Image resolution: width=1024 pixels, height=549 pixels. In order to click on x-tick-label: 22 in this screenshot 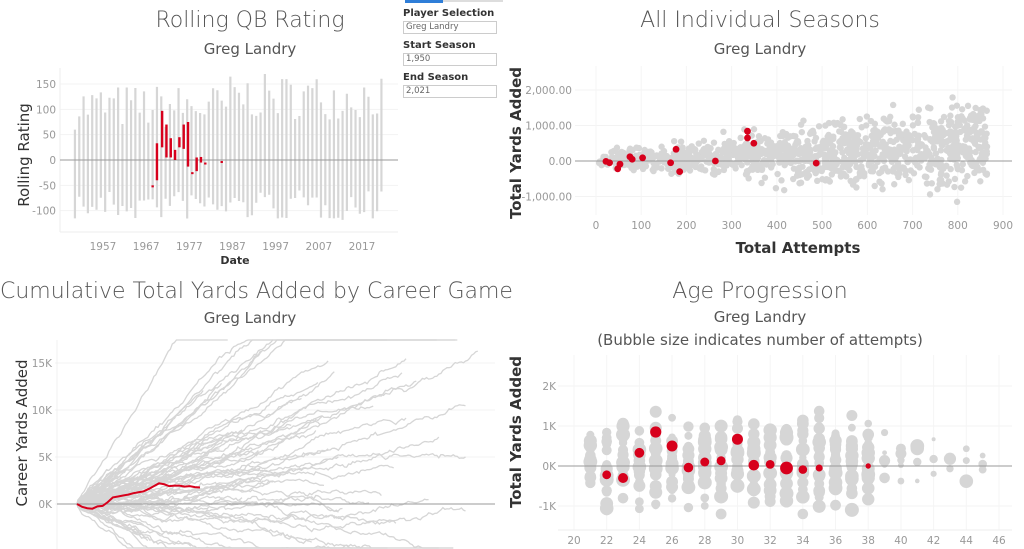, I will do `click(606, 541)`.